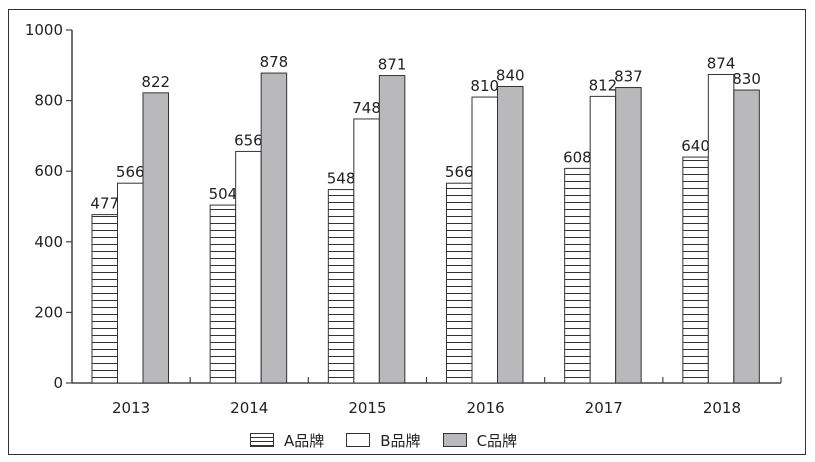 The width and height of the screenshot is (815, 462). Describe the element at coordinates (274, 62) in the screenshot. I see `value-label: 878` at that location.